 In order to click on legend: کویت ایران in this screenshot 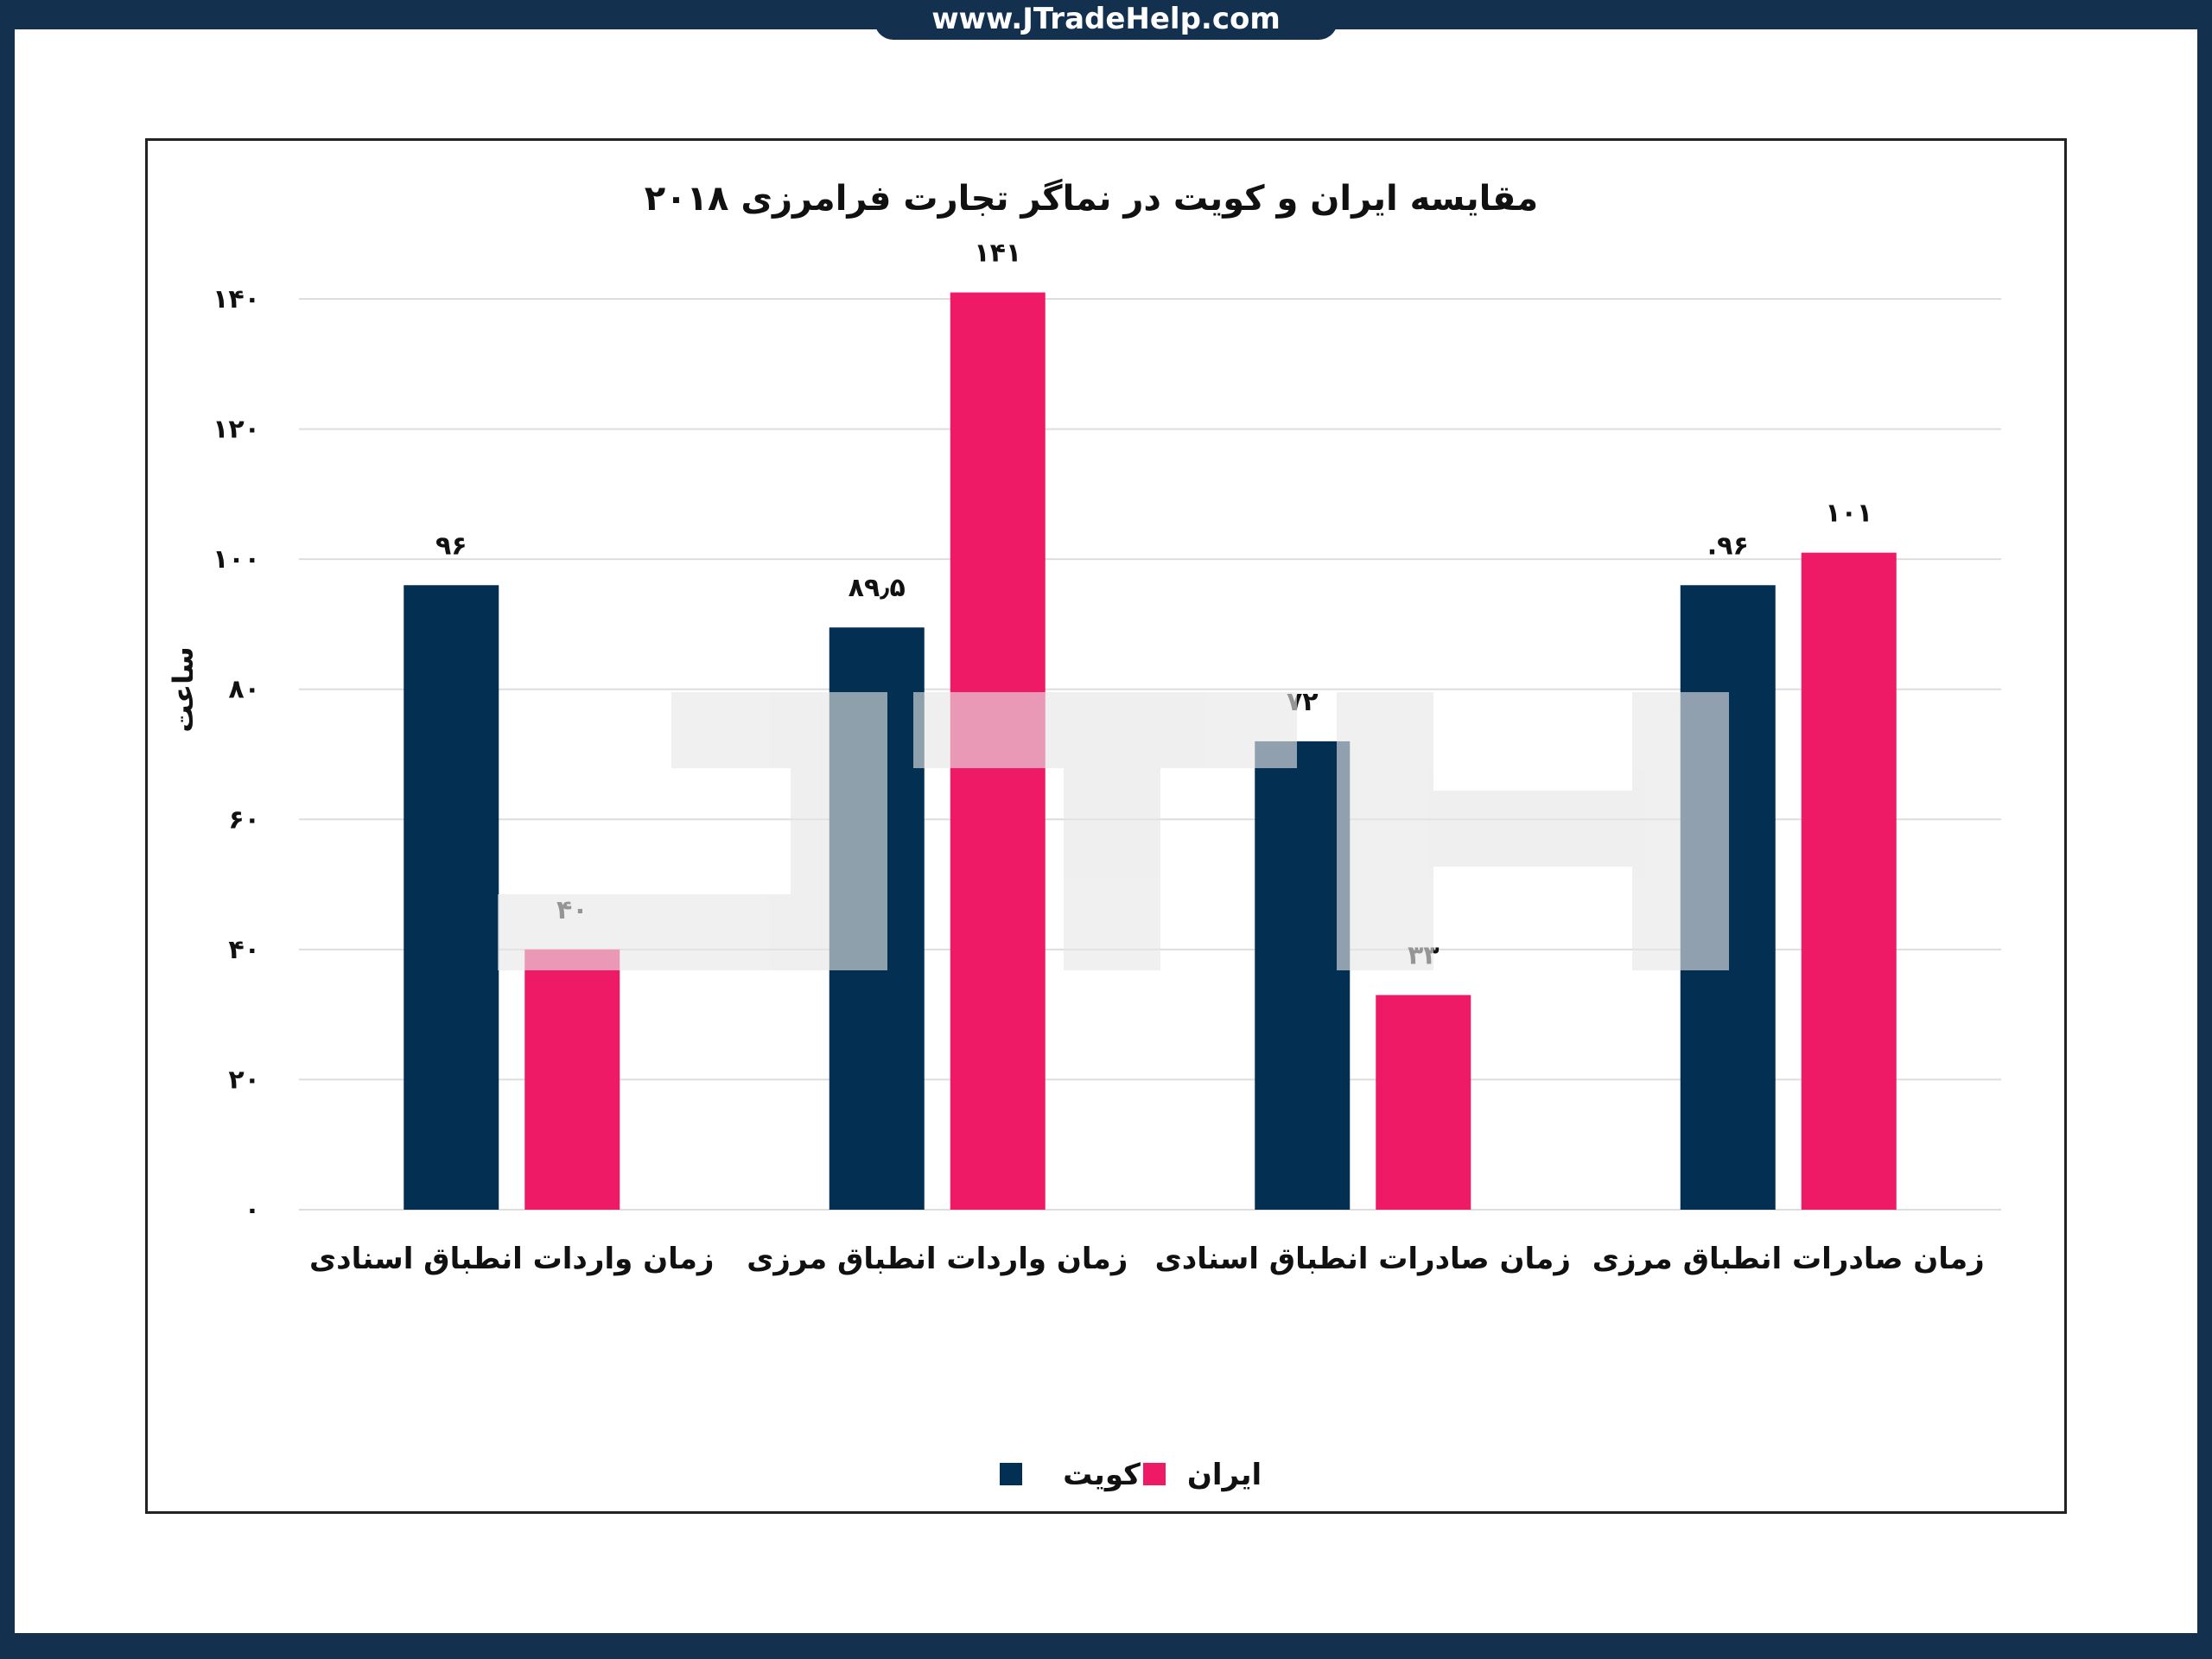, I will do `click(1131, 1475)`.